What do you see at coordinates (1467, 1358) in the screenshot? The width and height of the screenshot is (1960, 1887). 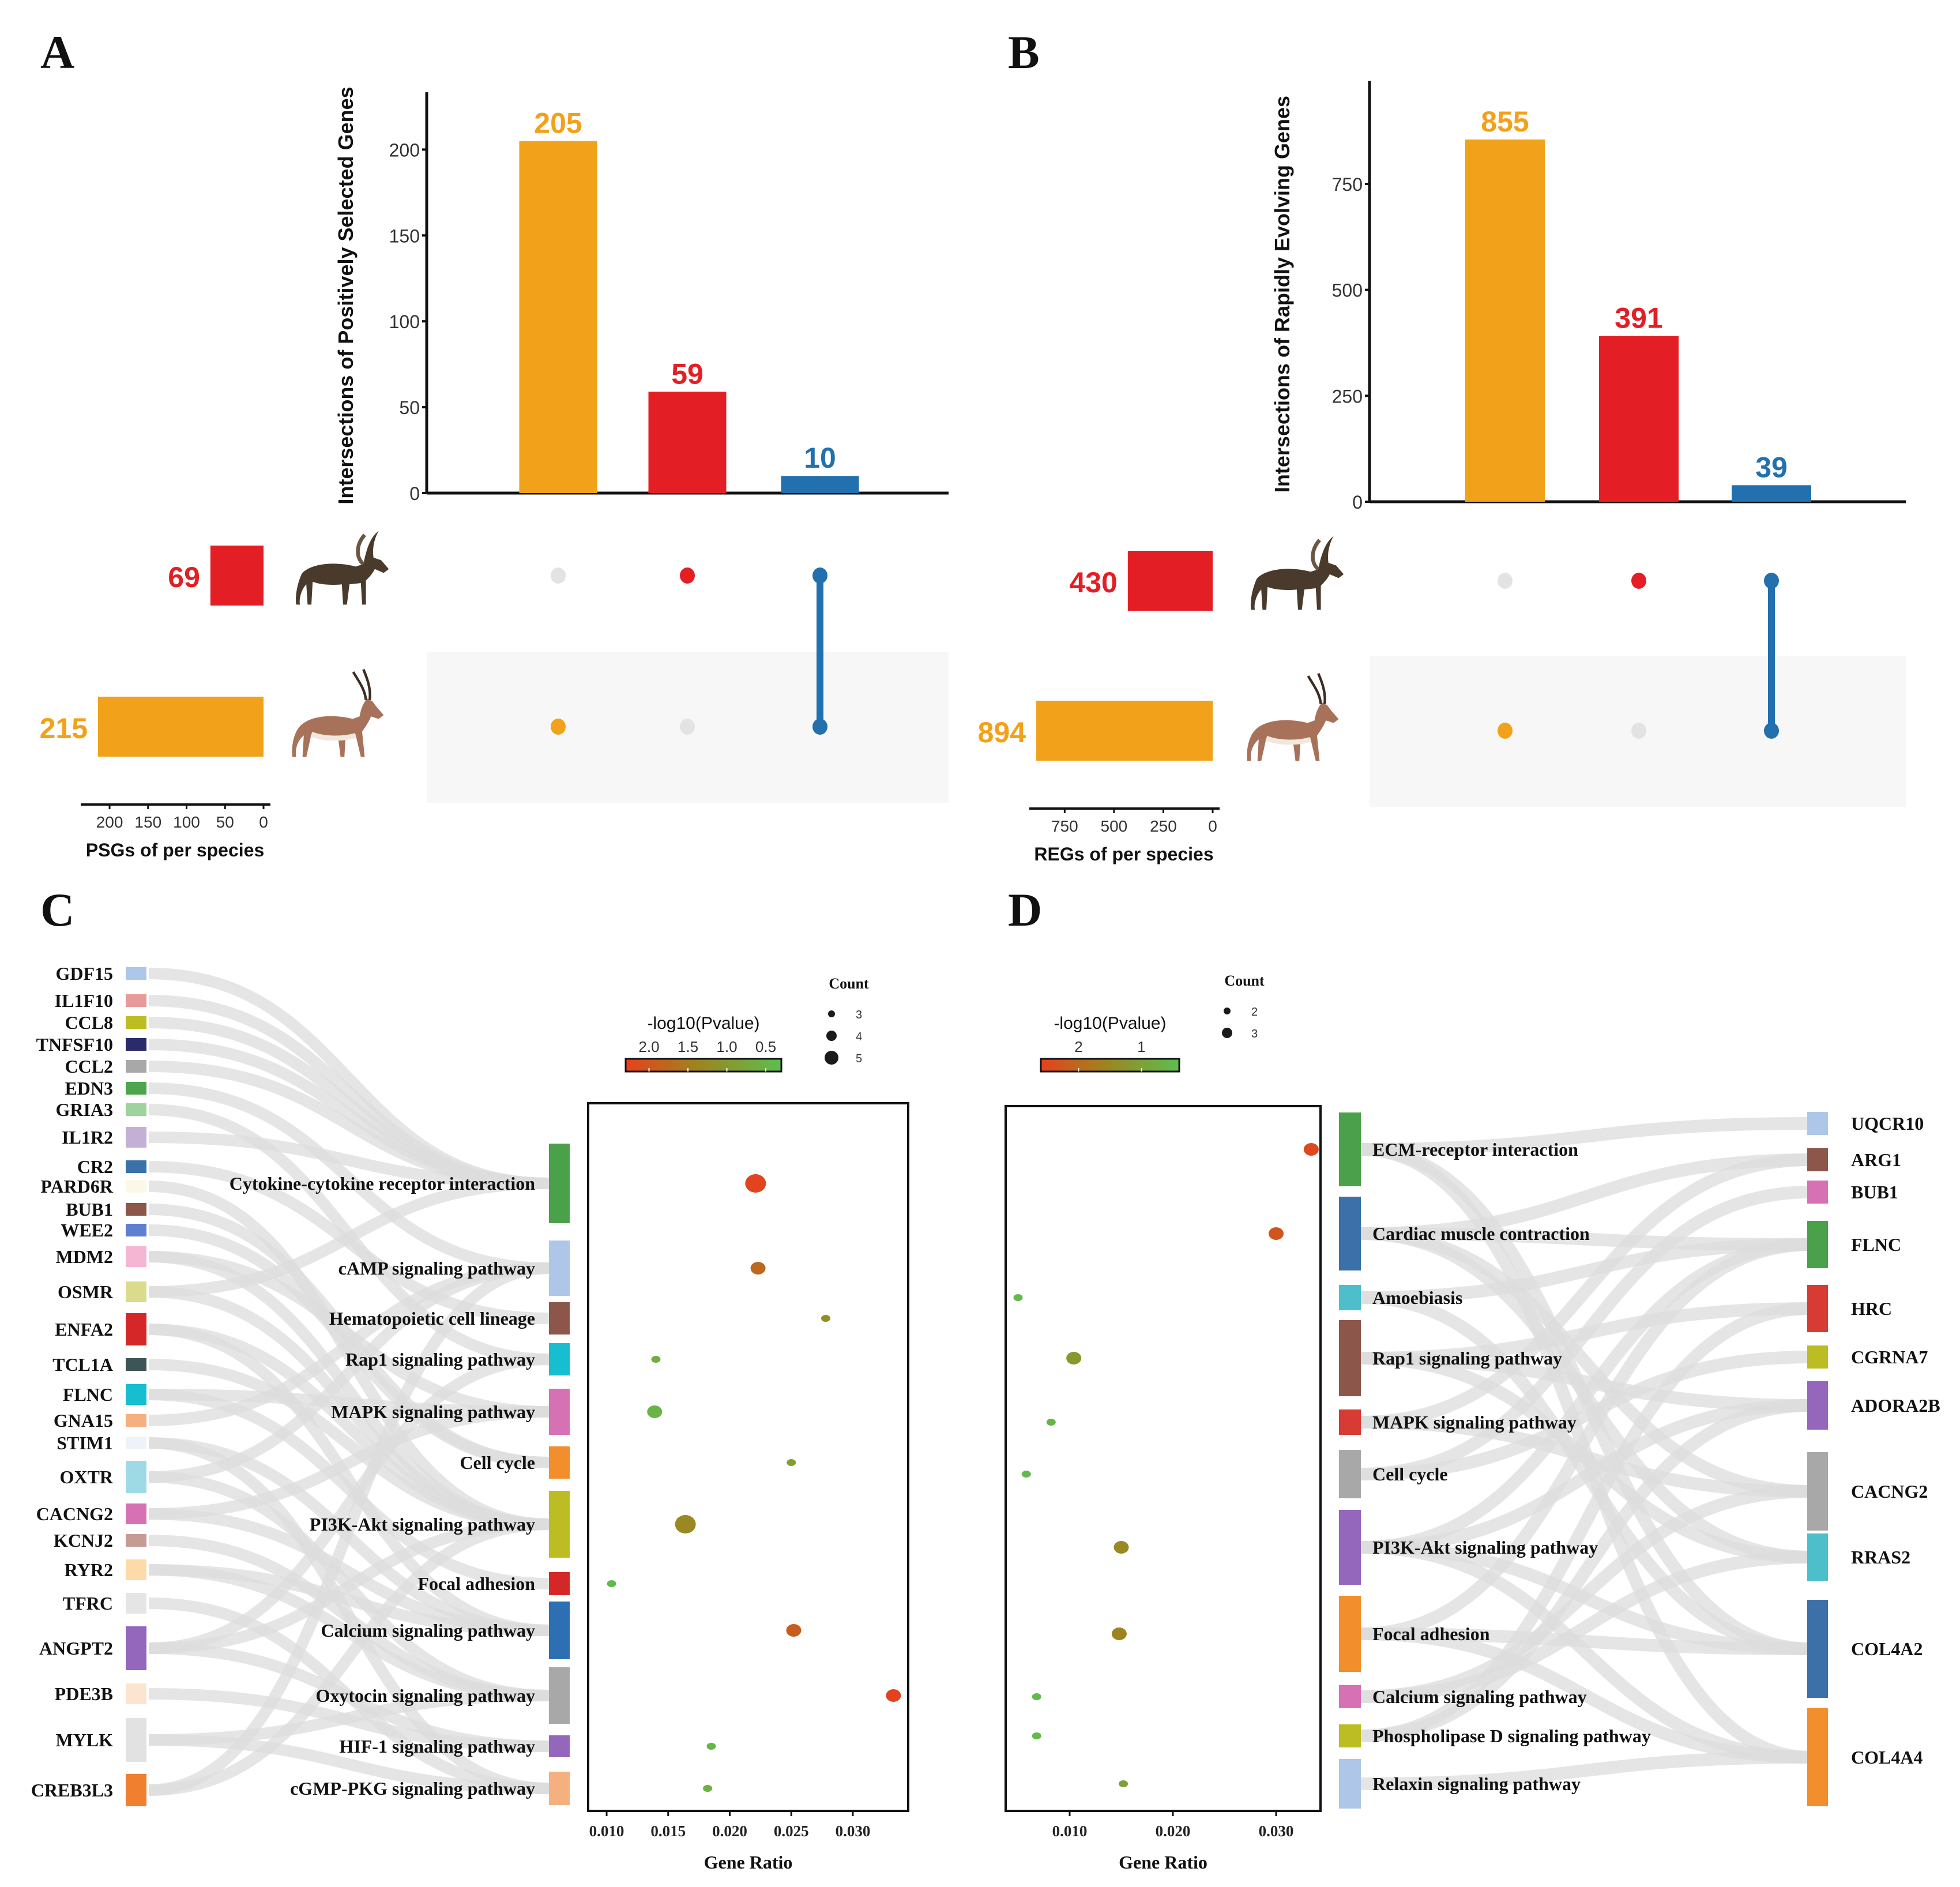 I see `pathway-label: Rap1 signaling pathway` at bounding box center [1467, 1358].